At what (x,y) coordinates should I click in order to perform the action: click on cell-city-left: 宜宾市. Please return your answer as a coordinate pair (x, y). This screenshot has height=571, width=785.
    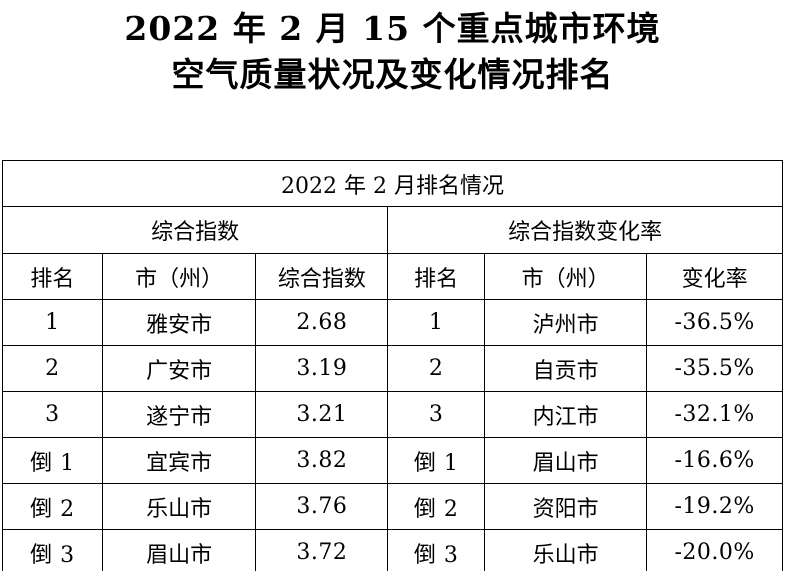
    Looking at the image, I should click on (179, 460).